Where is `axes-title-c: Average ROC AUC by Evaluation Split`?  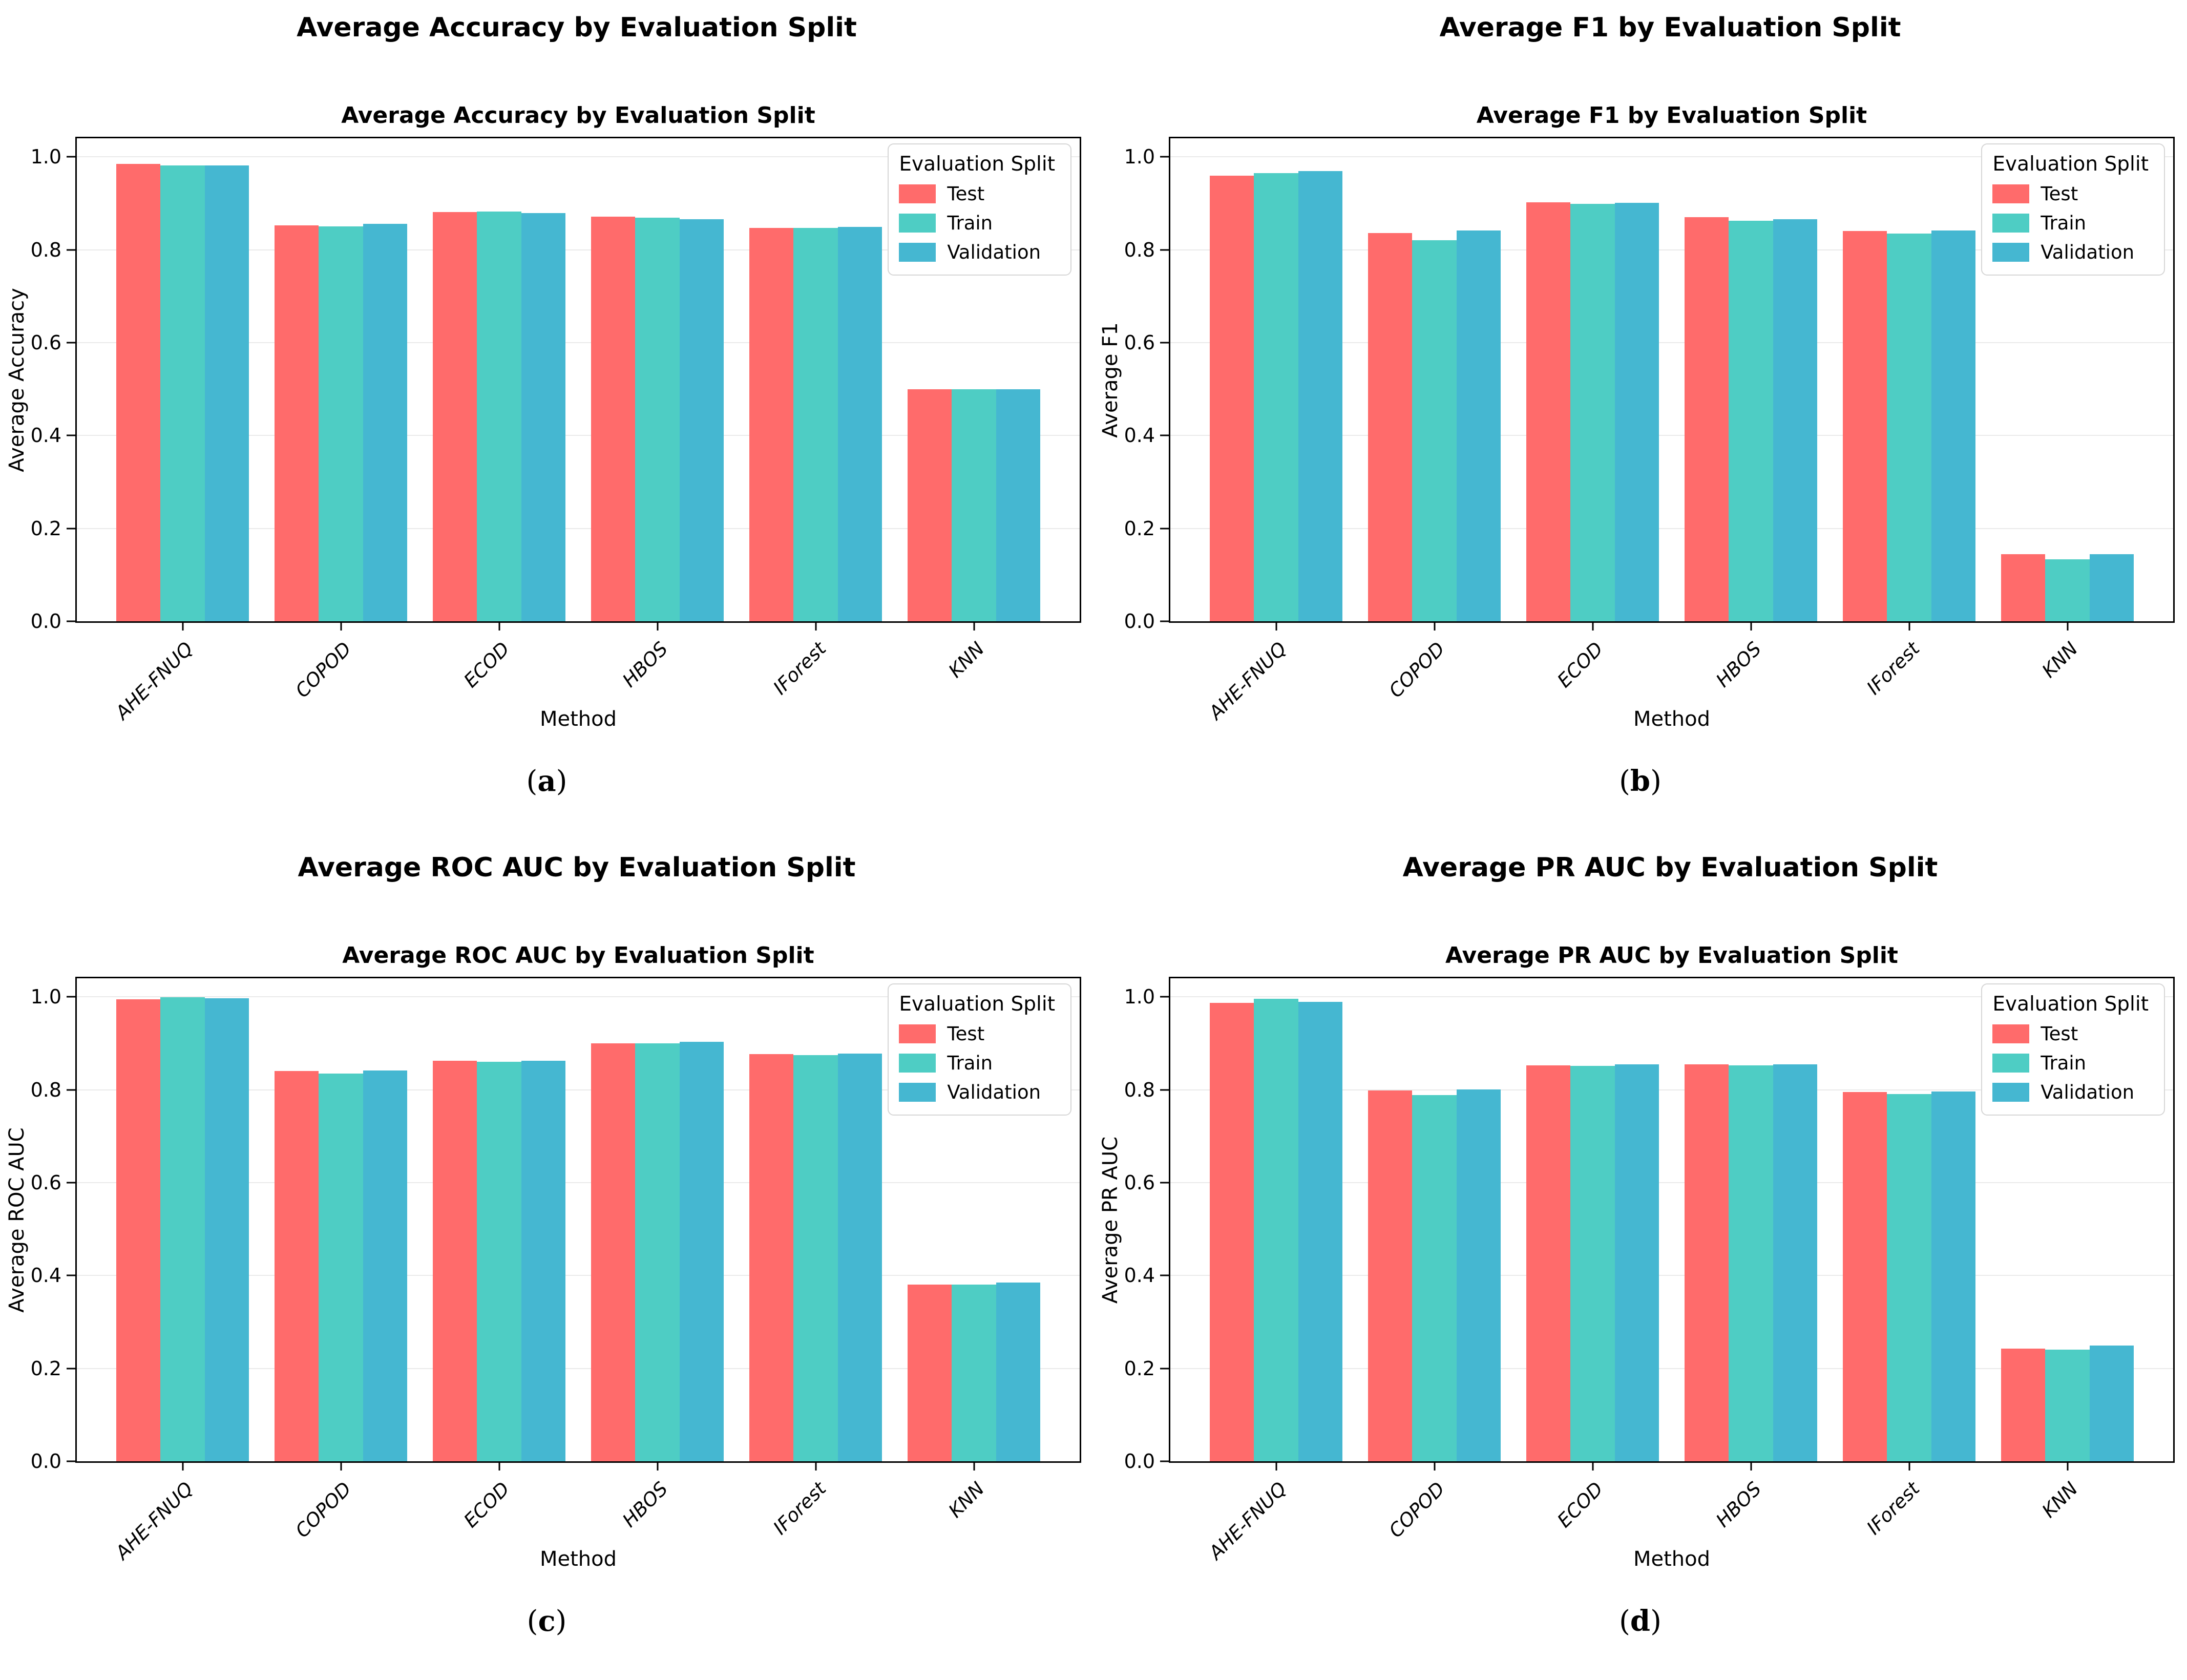 axes-title-c: Average ROC AUC by Evaluation Split is located at coordinates (578, 955).